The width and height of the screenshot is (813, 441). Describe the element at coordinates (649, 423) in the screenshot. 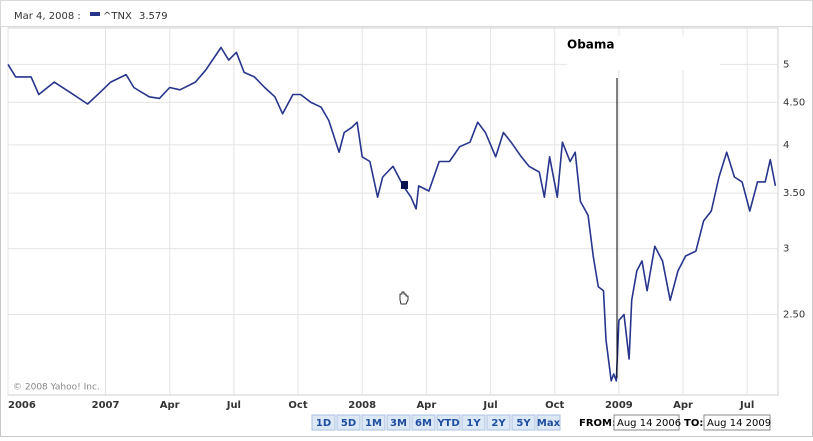

I see `from-value: Aug 14 2006` at that location.